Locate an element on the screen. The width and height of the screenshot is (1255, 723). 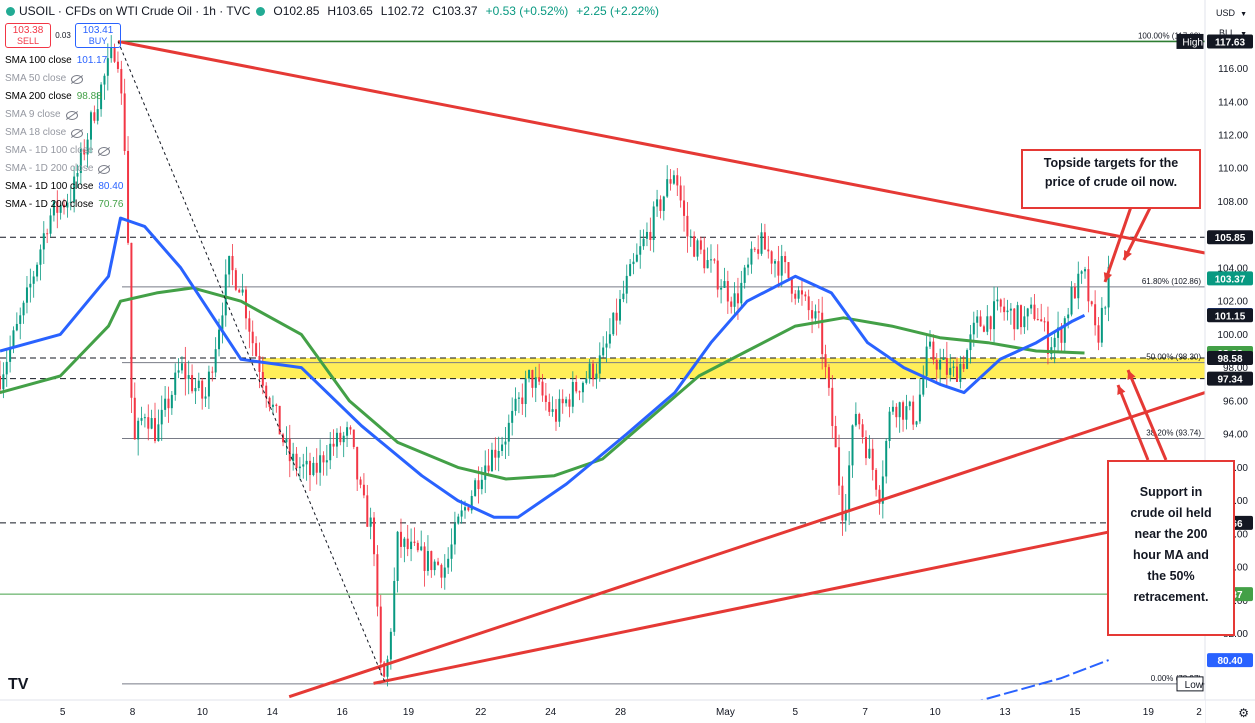
legend-label: SMA 200 close is located at coordinates (38, 96).